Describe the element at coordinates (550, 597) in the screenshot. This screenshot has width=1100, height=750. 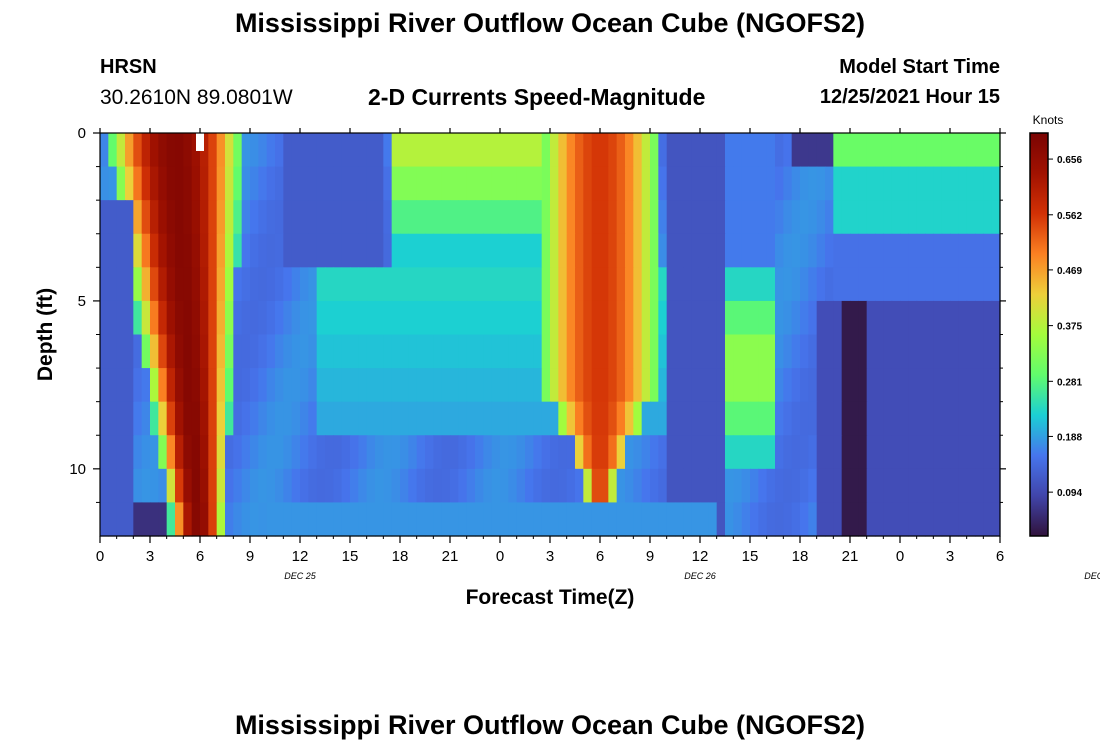
I see `x-axis-label: Forecast Time(Z)` at that location.